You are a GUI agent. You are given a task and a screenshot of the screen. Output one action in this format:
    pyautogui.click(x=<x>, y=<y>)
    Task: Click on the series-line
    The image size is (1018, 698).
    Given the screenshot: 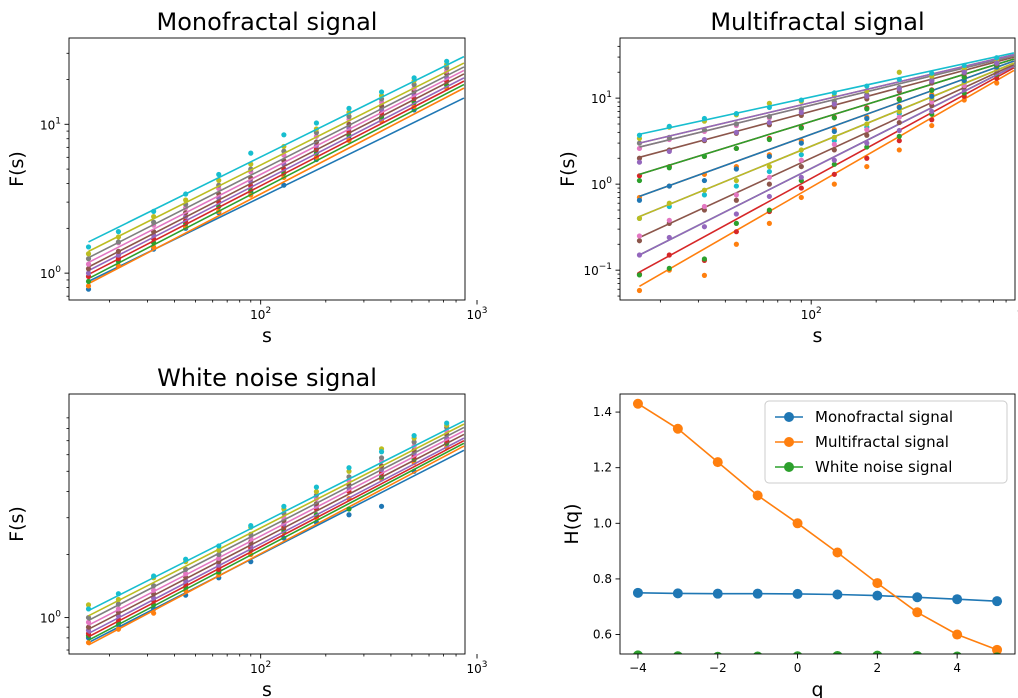 What is the action you would take?
    pyautogui.click(x=817, y=656)
    